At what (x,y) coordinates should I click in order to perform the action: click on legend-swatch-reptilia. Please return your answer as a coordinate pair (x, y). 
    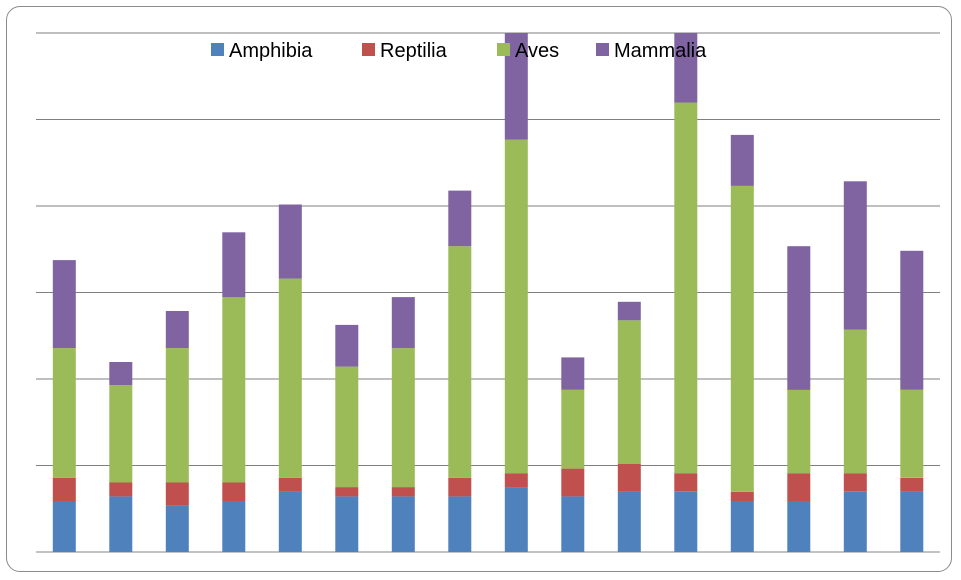
    Looking at the image, I should click on (368, 49).